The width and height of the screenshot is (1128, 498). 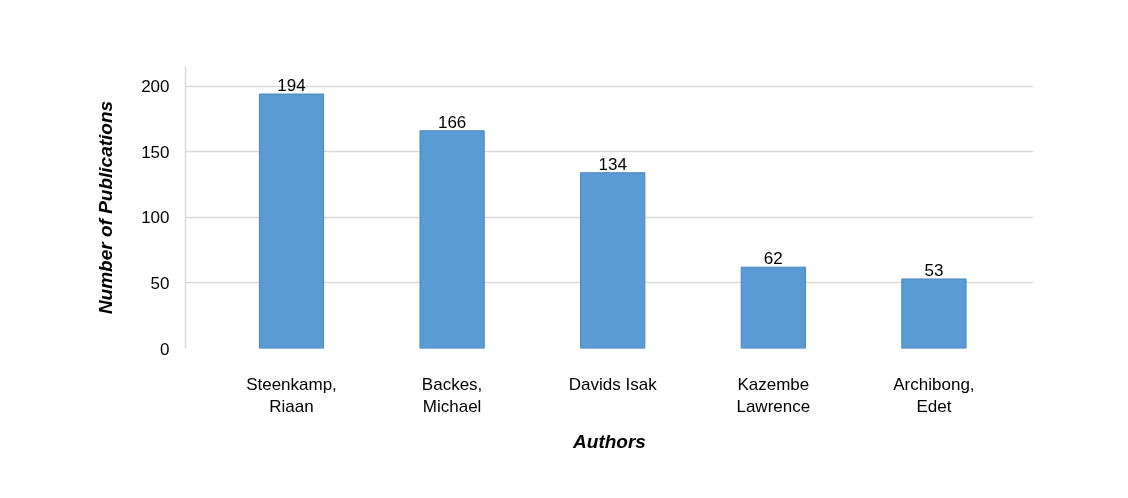 What do you see at coordinates (934, 270) in the screenshot?
I see `data-label: 53` at bounding box center [934, 270].